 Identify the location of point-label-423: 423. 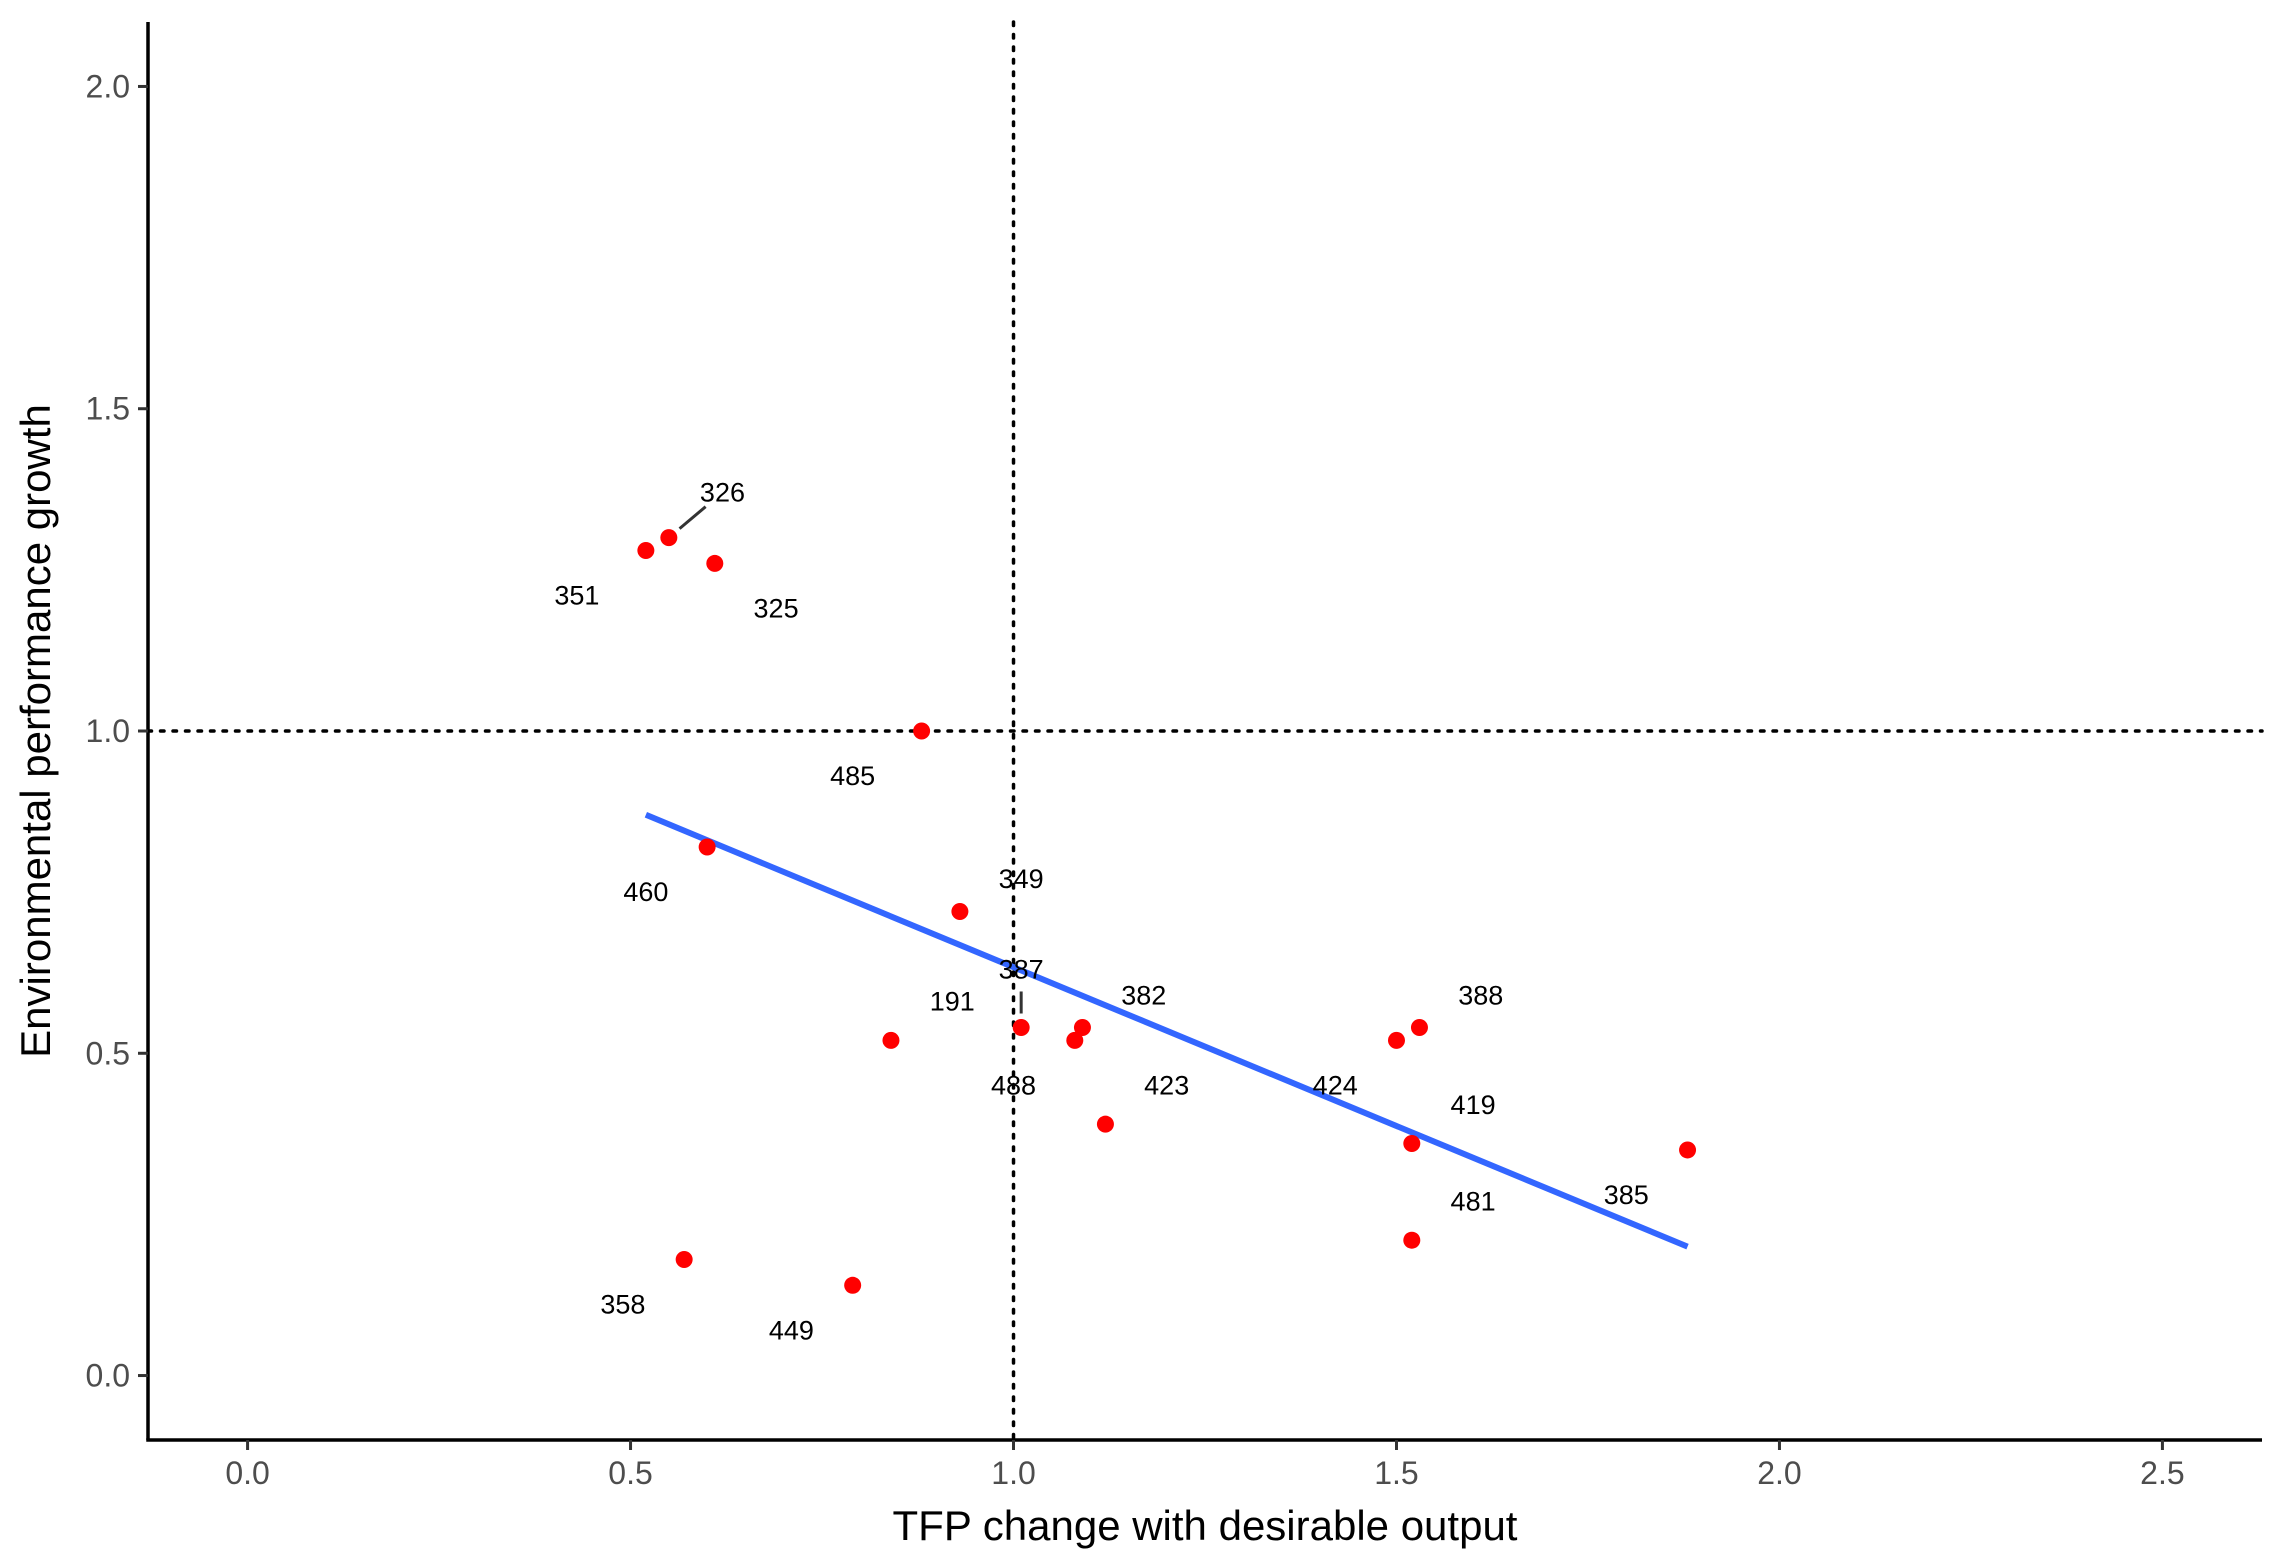
(1166, 1086).